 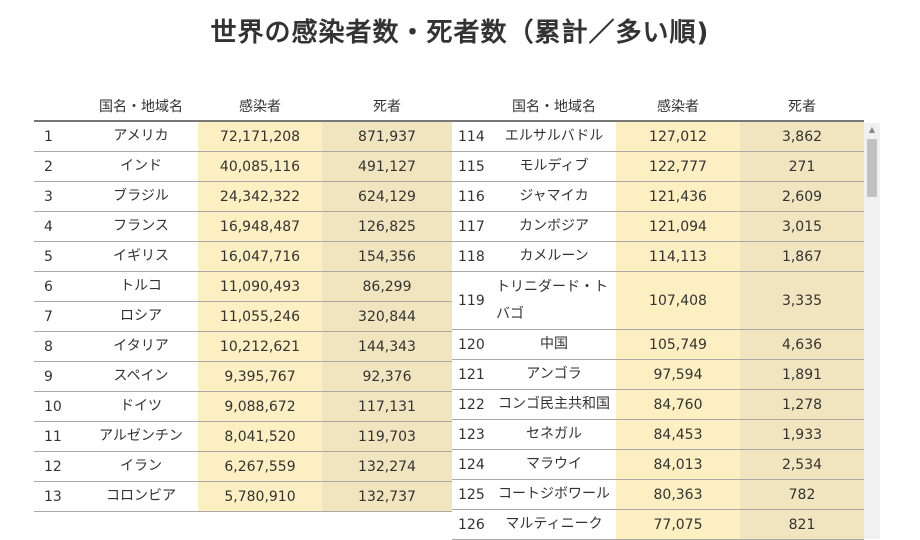 I want to click on country-name-cell: アンゴラ, so click(x=554, y=374).